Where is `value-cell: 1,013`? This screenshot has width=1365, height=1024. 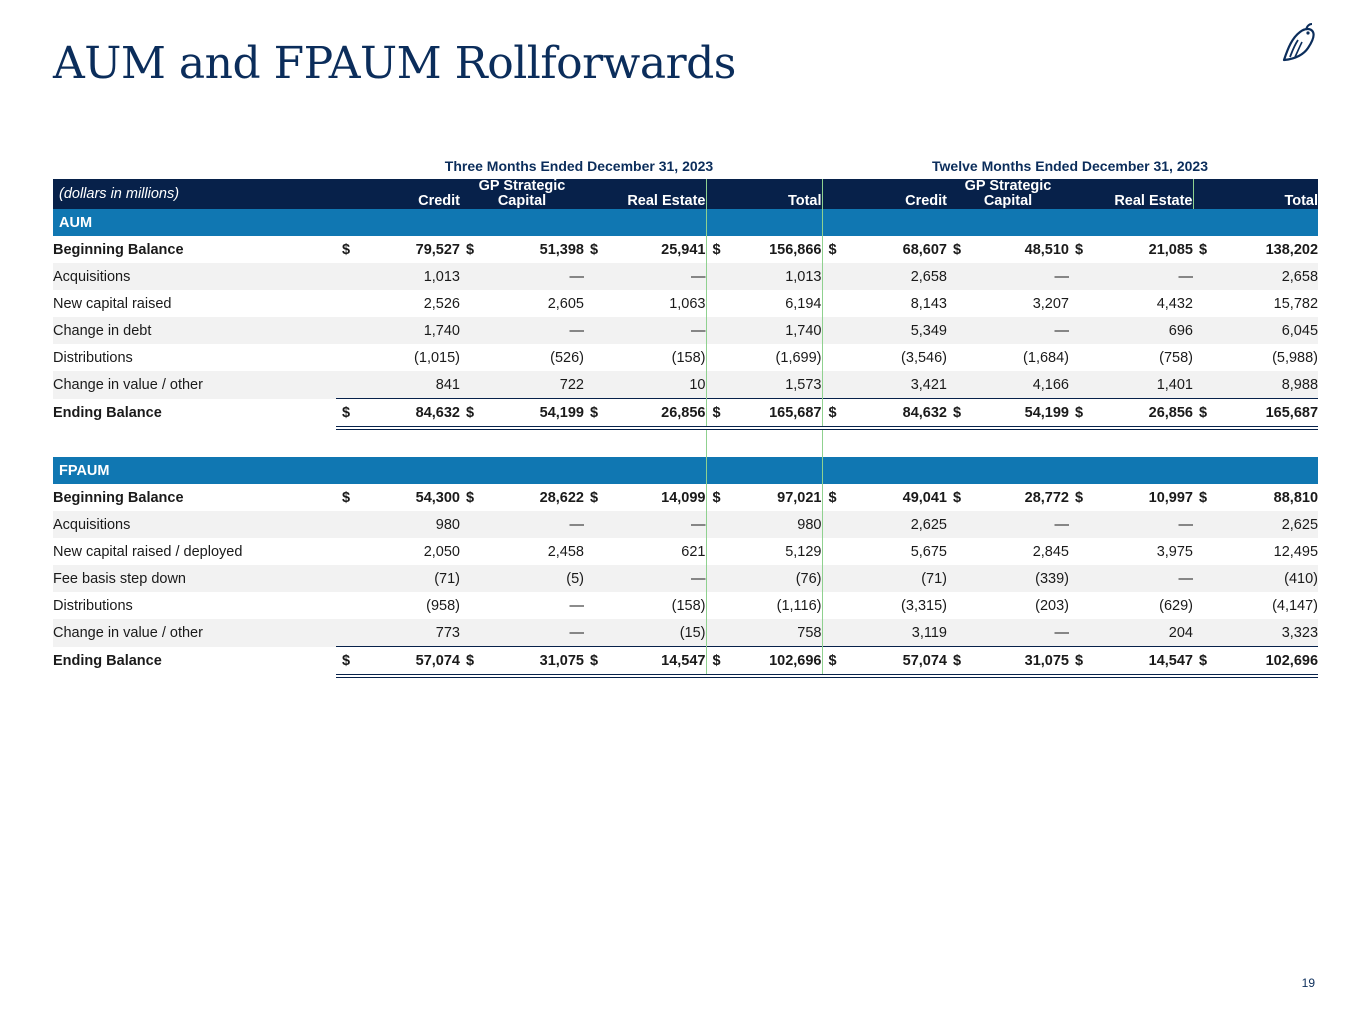
value-cell: 1,013 is located at coordinates (763, 276).